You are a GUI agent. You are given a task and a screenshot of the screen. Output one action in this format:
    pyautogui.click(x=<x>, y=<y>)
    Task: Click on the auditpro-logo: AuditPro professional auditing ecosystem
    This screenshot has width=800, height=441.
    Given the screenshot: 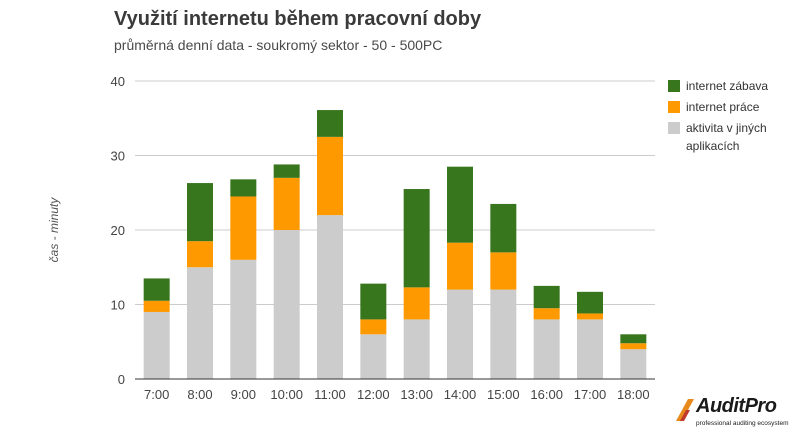 What is the action you would take?
    pyautogui.click(x=733, y=415)
    